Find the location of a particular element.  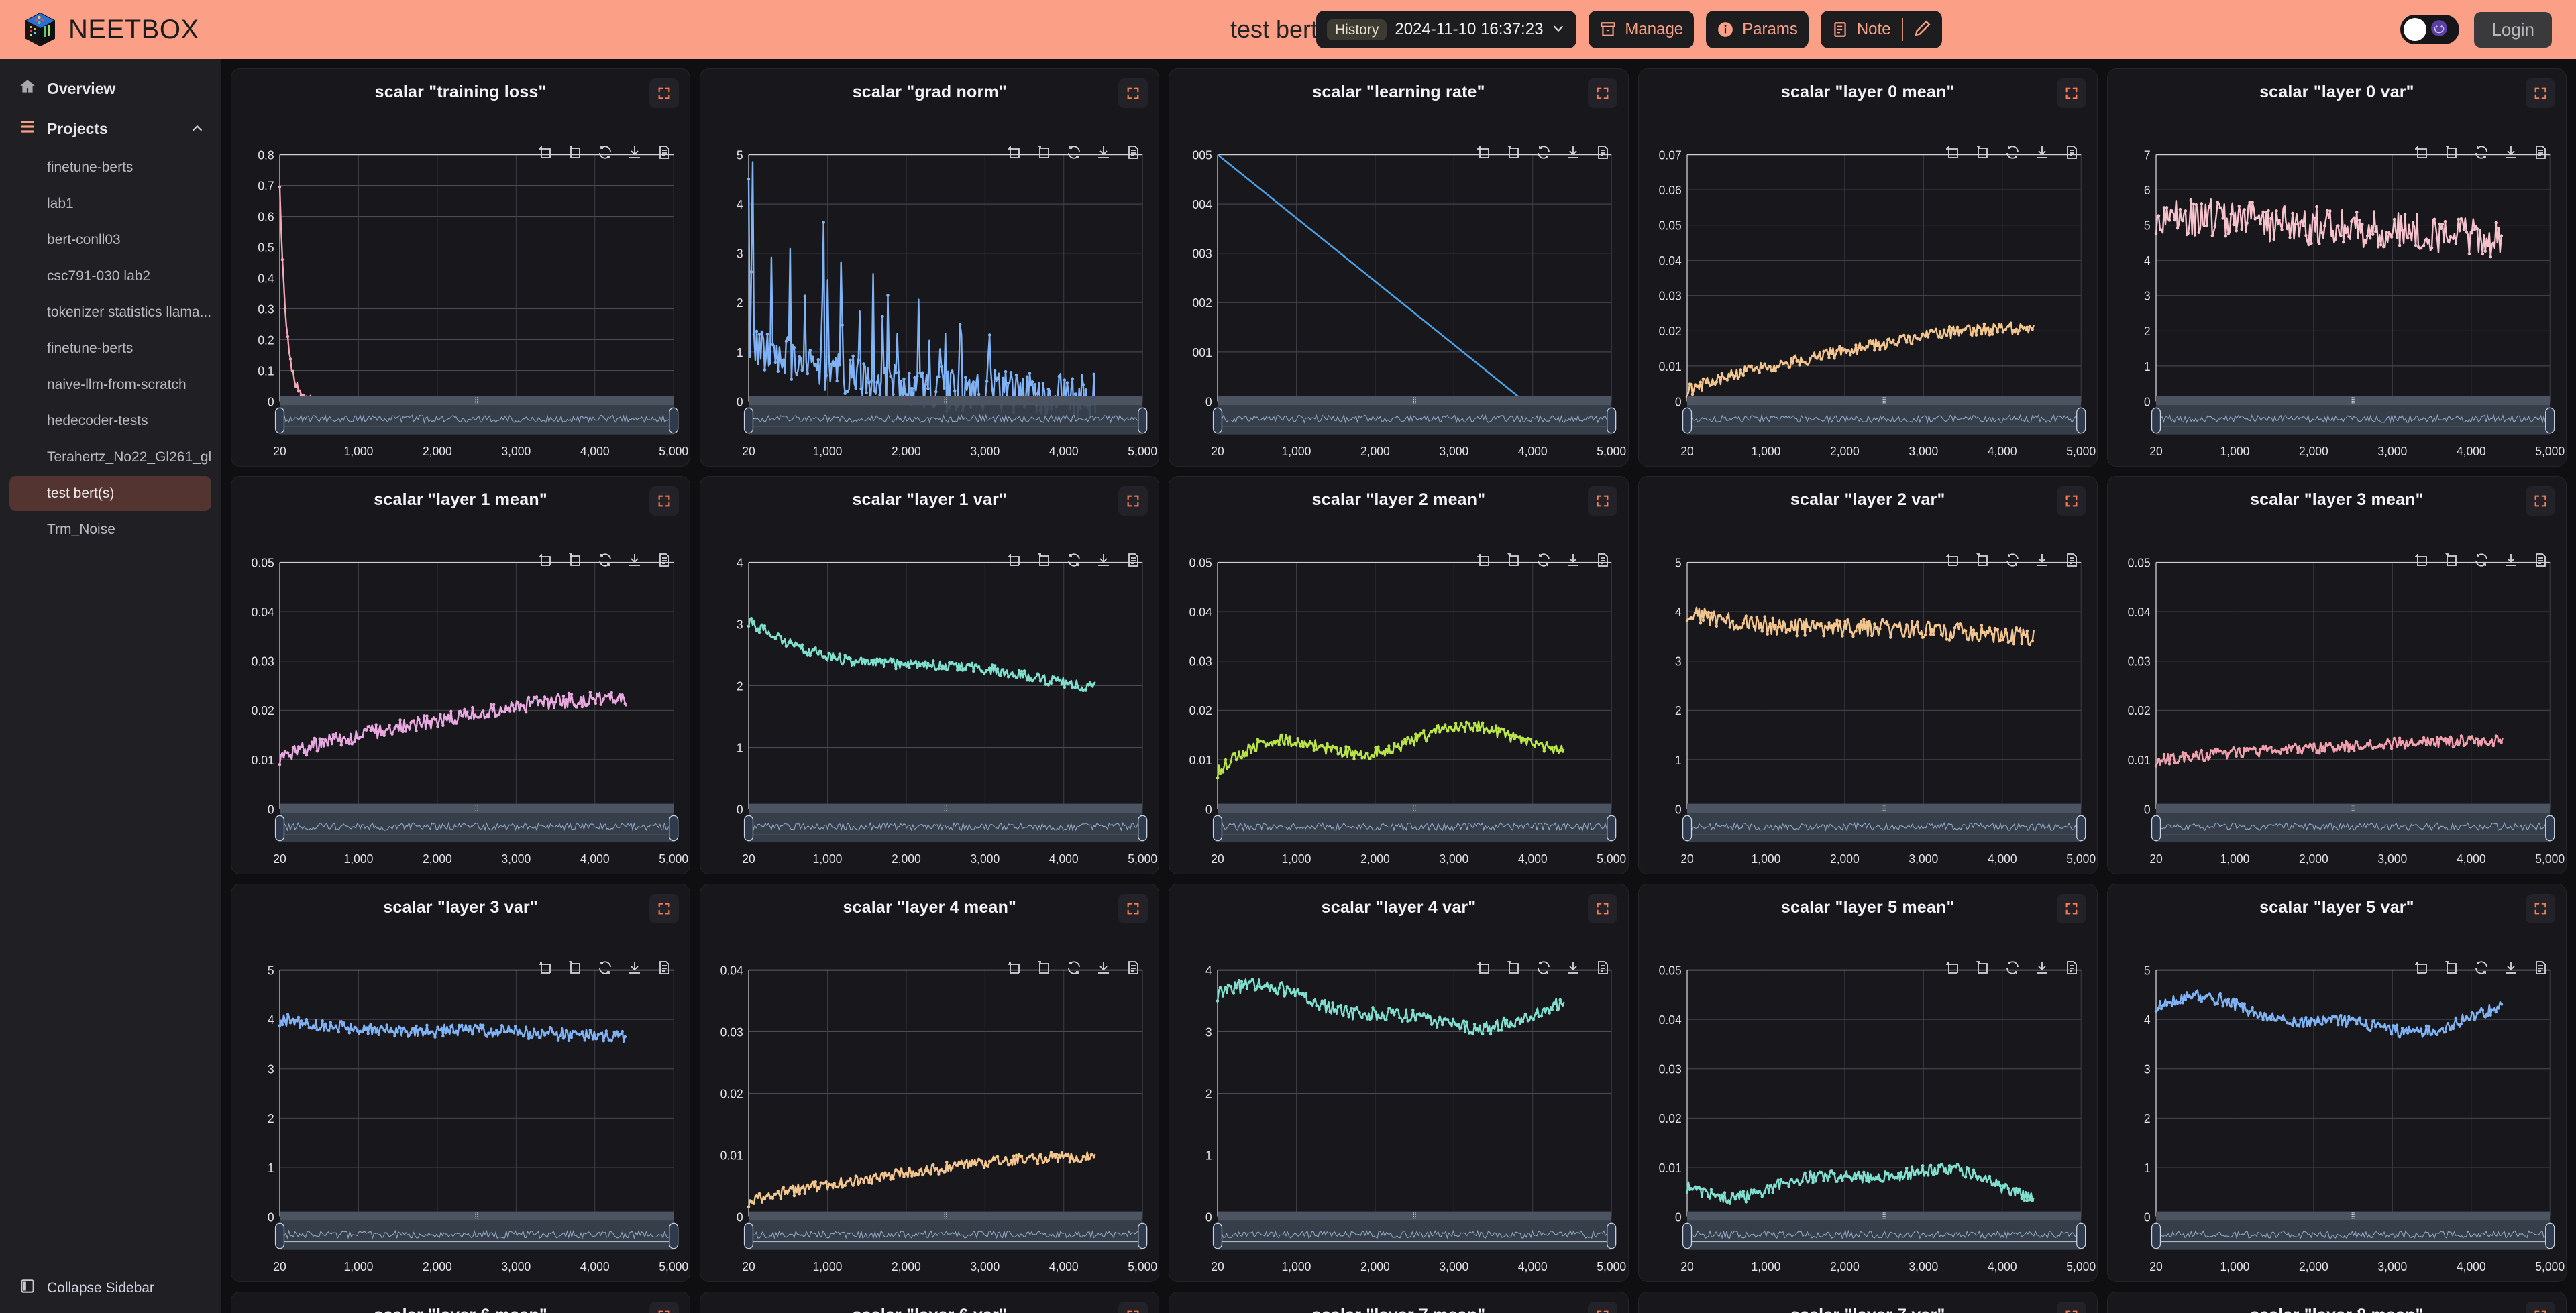

theme-toggle is located at coordinates (2430, 29).